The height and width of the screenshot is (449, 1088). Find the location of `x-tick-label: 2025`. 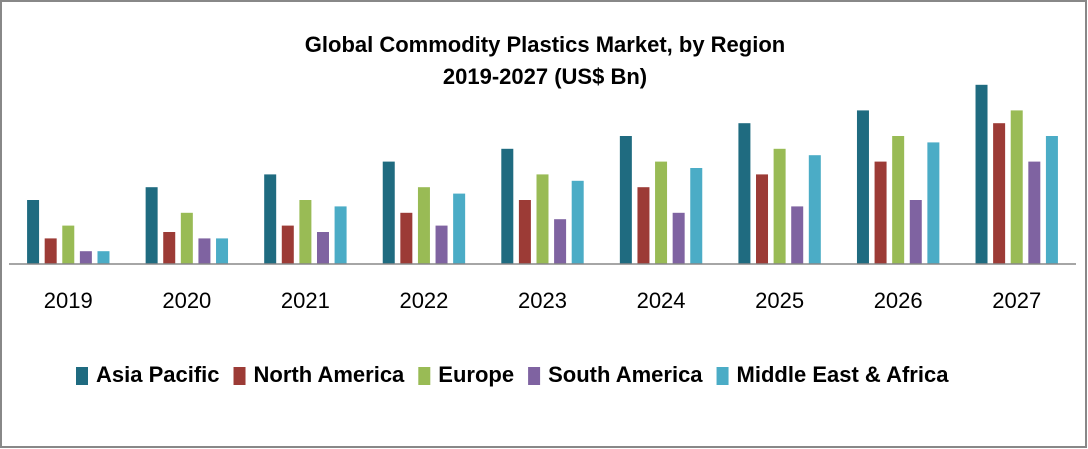

x-tick-label: 2025 is located at coordinates (779, 300).